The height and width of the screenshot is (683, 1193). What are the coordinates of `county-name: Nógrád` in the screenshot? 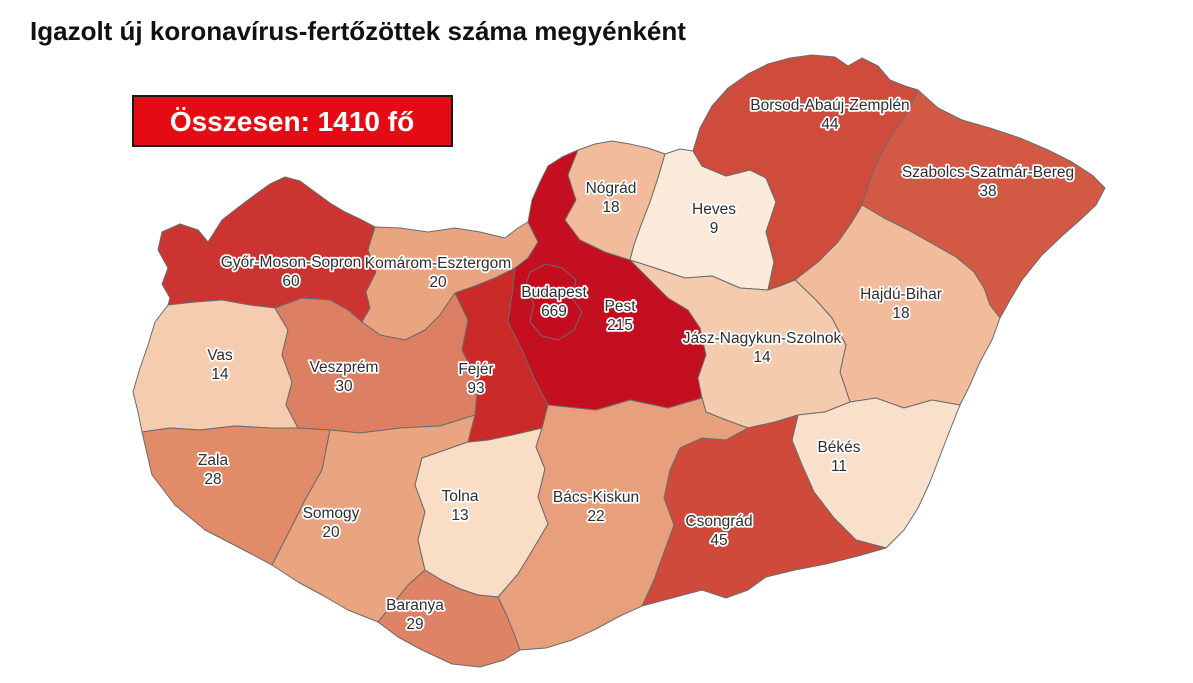 It's located at (611, 188).